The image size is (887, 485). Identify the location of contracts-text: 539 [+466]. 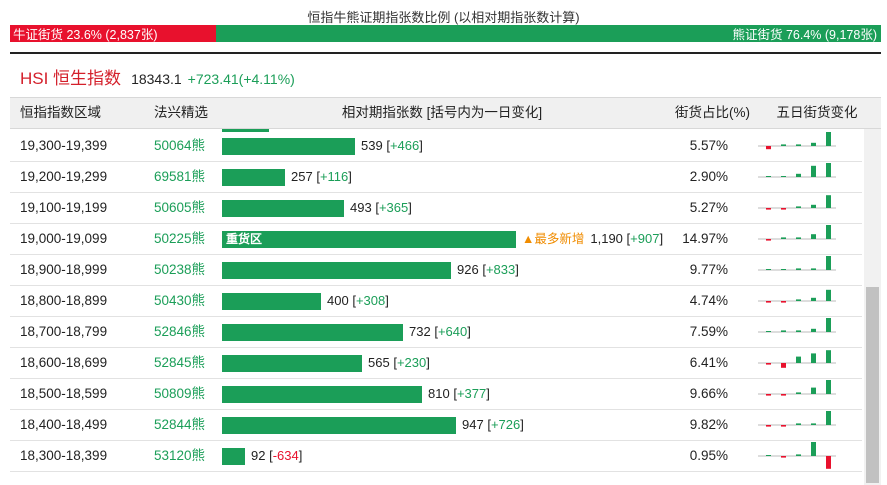
(392, 145).